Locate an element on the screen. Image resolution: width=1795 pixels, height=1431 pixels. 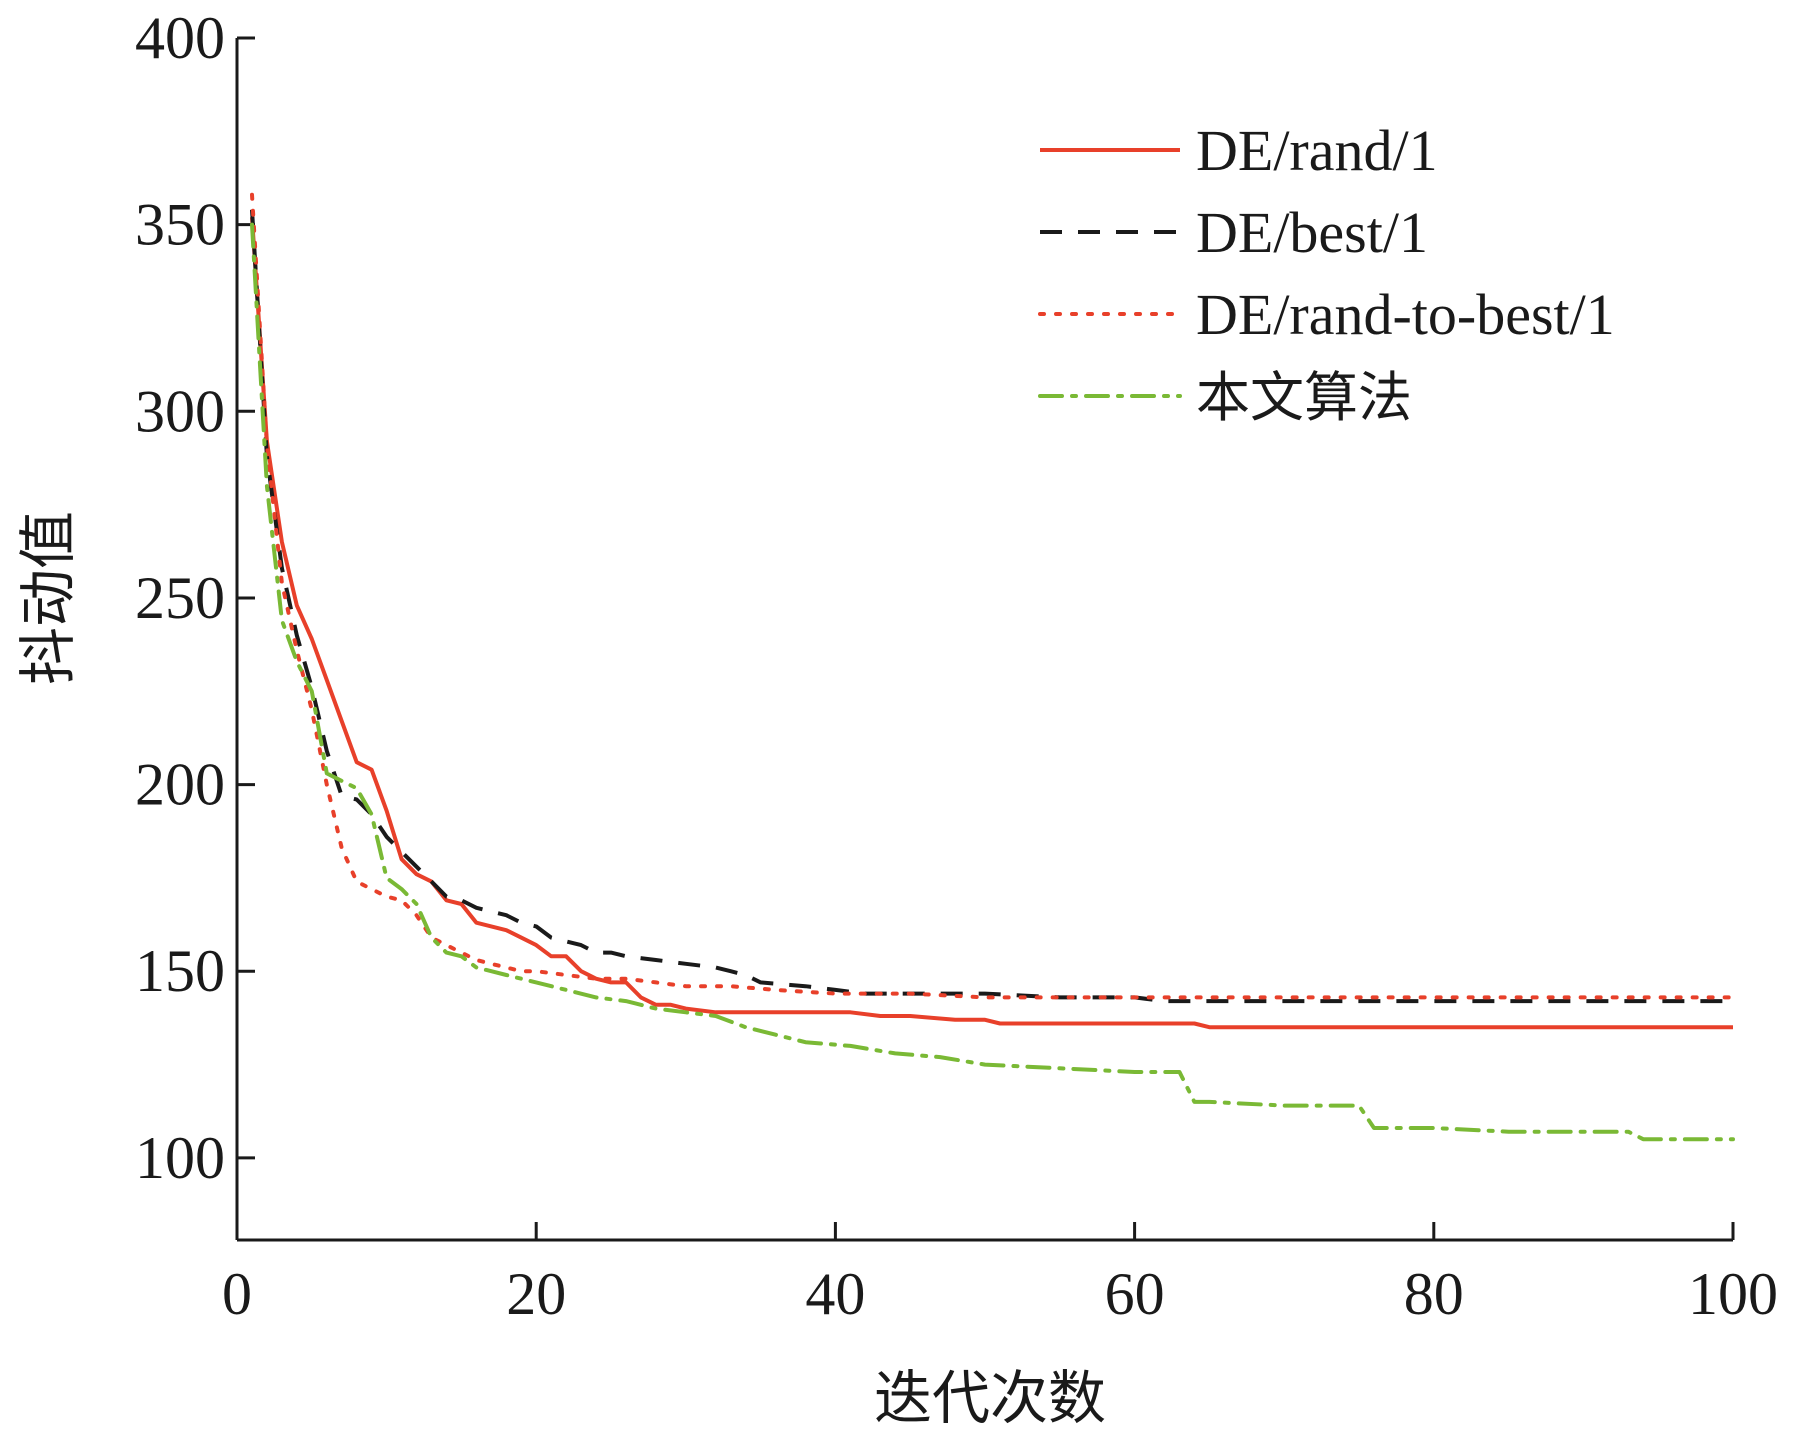
legend: DE/rand/1 DE/best/1 DE/rand-to-best/1 本文算法 is located at coordinates (1326, 273).